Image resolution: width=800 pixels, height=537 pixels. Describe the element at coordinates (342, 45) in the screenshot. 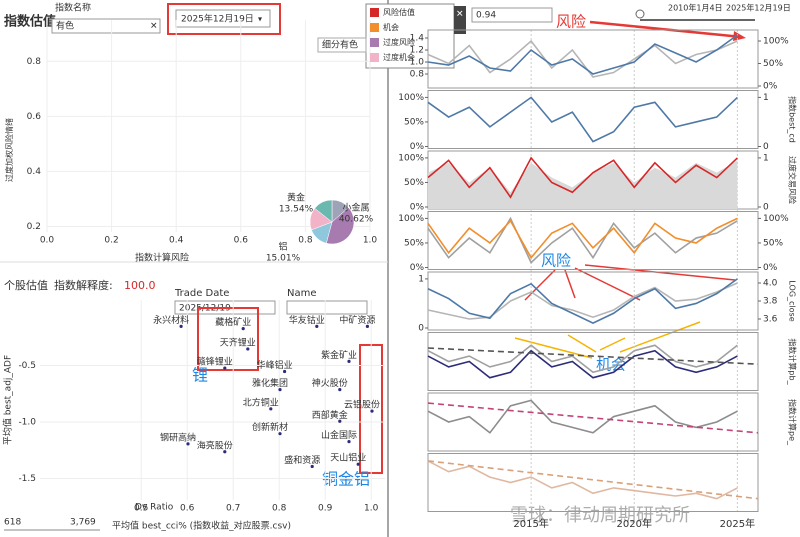

I see `filter-box` at that location.